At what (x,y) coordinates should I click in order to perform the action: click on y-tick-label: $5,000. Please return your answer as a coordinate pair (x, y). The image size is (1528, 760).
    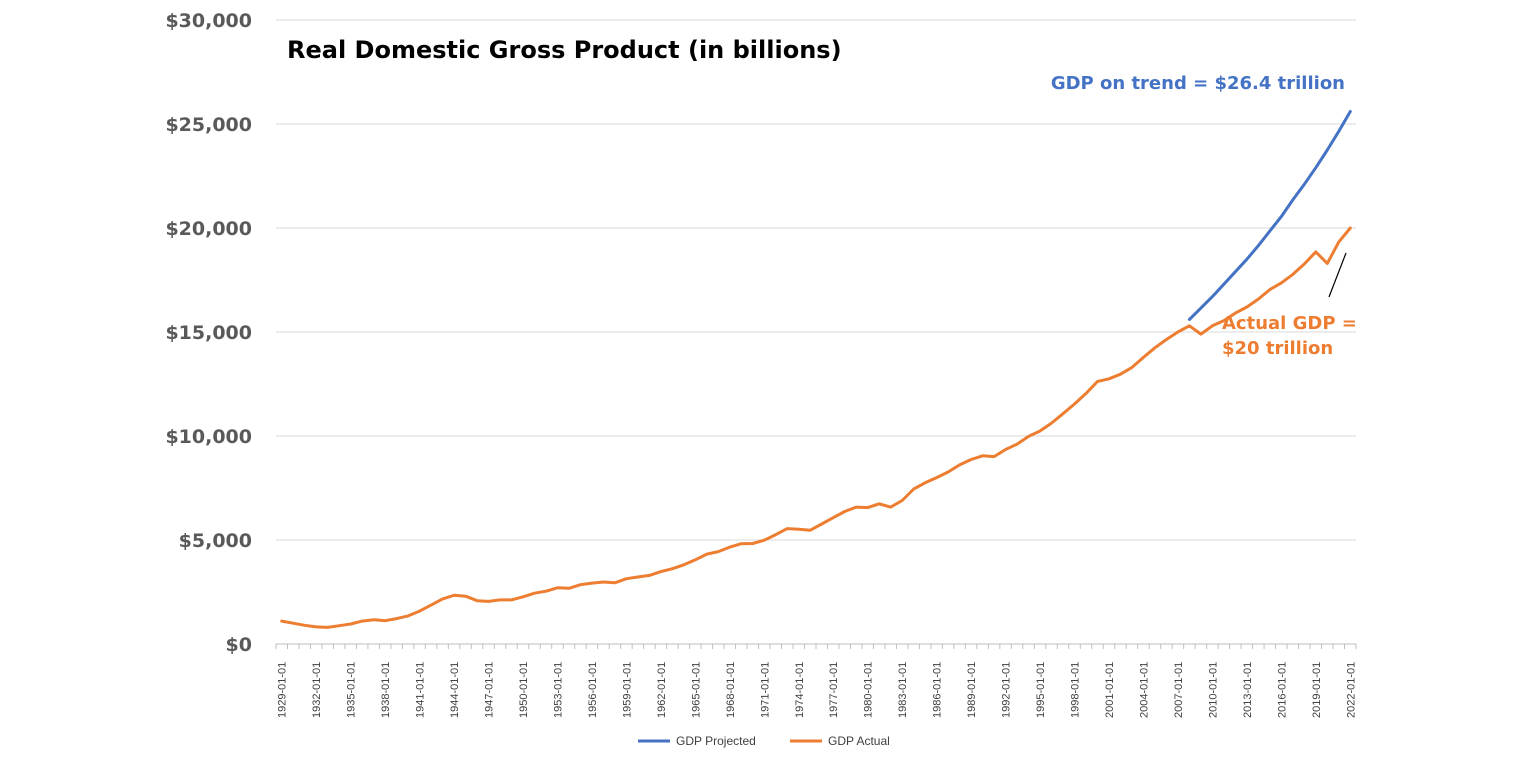
    Looking at the image, I should click on (215, 541).